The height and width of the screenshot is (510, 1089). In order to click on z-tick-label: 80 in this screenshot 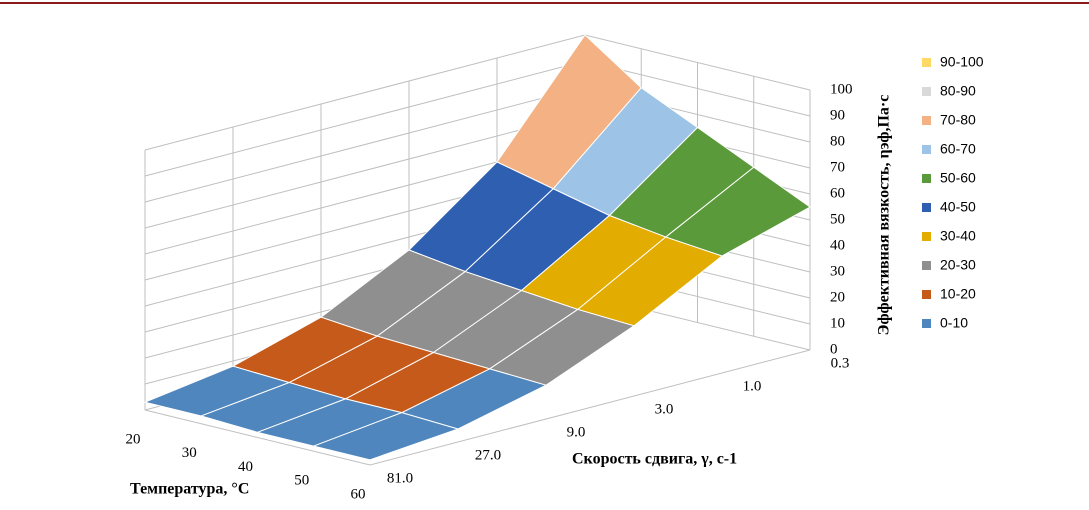, I will do `click(837, 141)`.